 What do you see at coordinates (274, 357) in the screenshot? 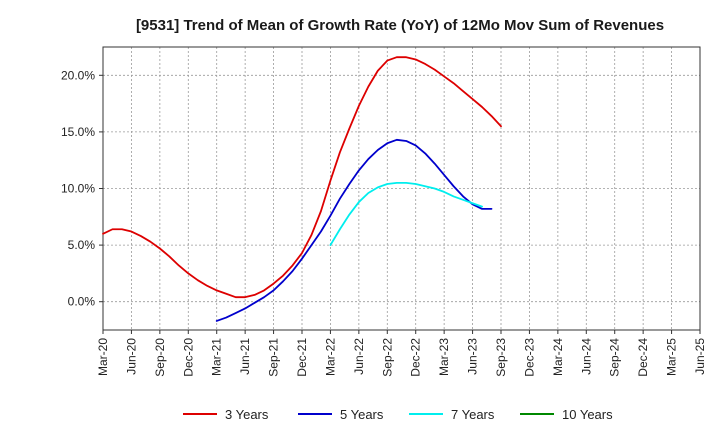
I see `x-tick-label: Sep-21` at bounding box center [274, 357].